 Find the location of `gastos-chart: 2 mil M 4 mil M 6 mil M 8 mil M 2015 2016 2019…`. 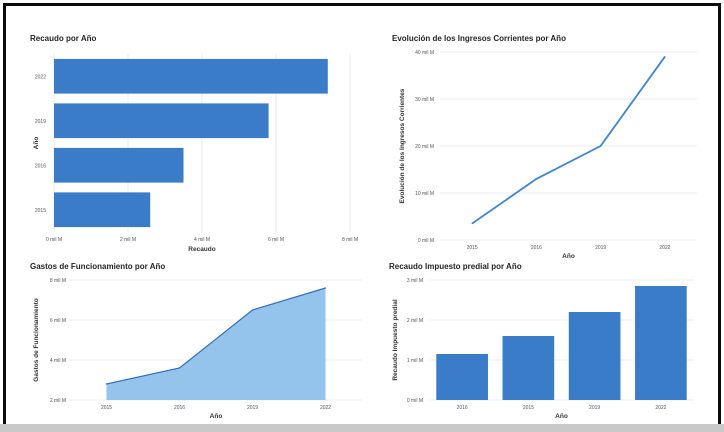

gastos-chart: 2 mil M 4 mil M 6 mil M 8 mil M 2015 2016 2019… is located at coordinates (197, 349).